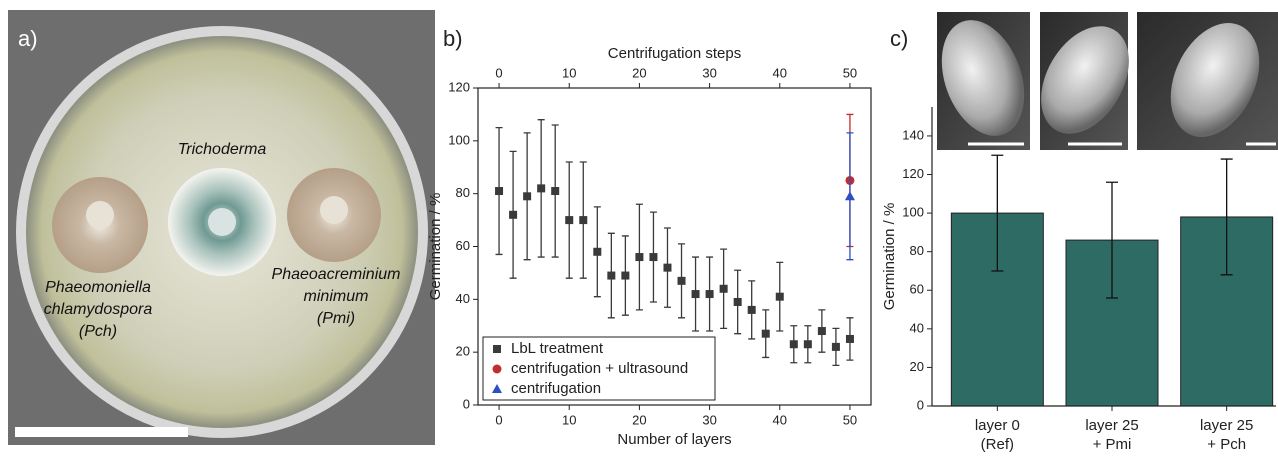  I want to click on x2-tick-label: 0, so click(498, 72).